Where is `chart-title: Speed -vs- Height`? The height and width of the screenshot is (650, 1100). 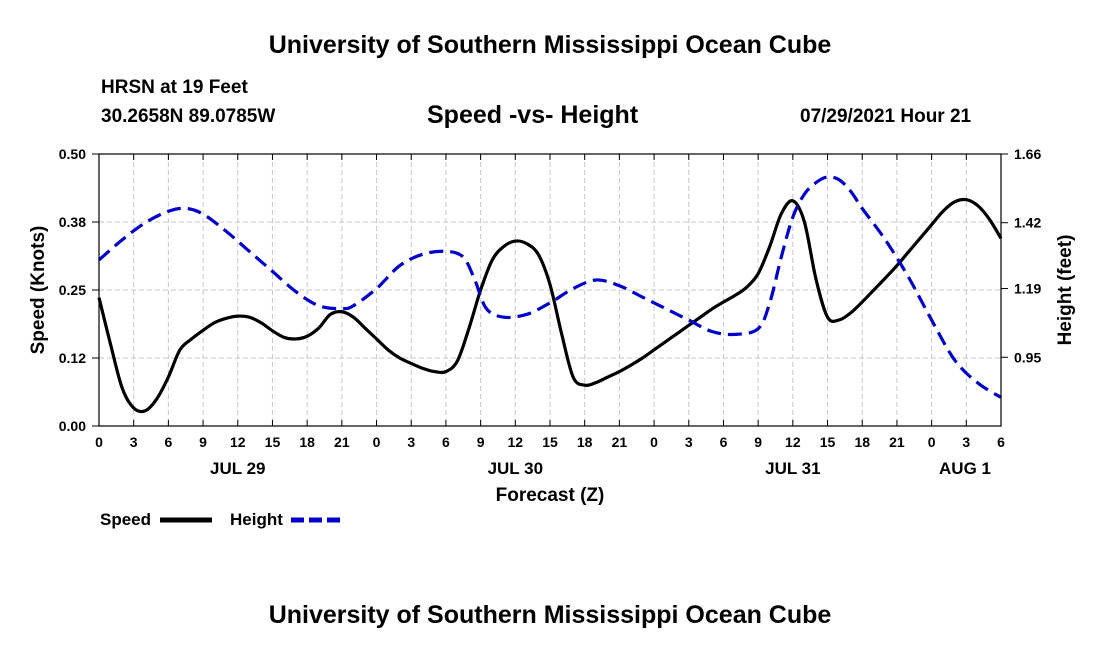 chart-title: Speed -vs- Height is located at coordinates (533, 115).